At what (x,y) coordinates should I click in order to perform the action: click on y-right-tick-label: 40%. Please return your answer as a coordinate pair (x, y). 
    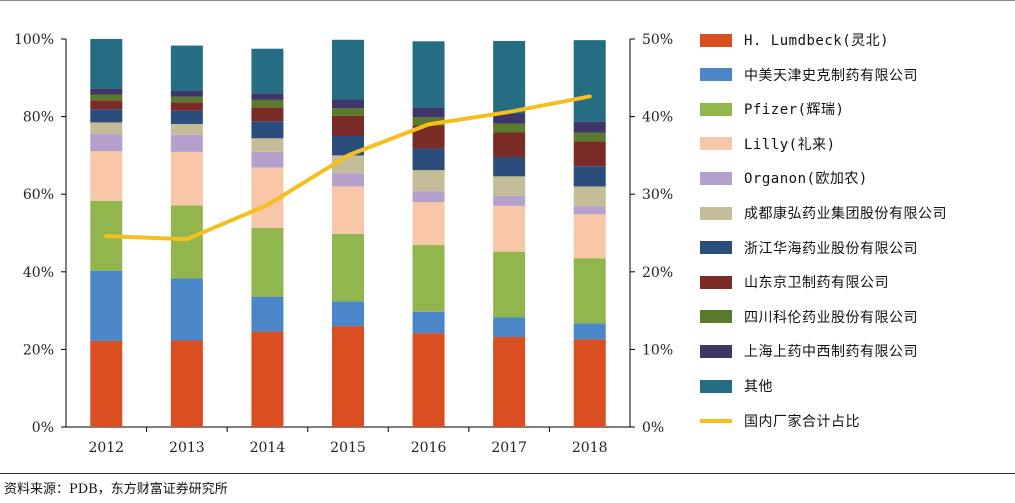
    Looking at the image, I should click on (657, 118).